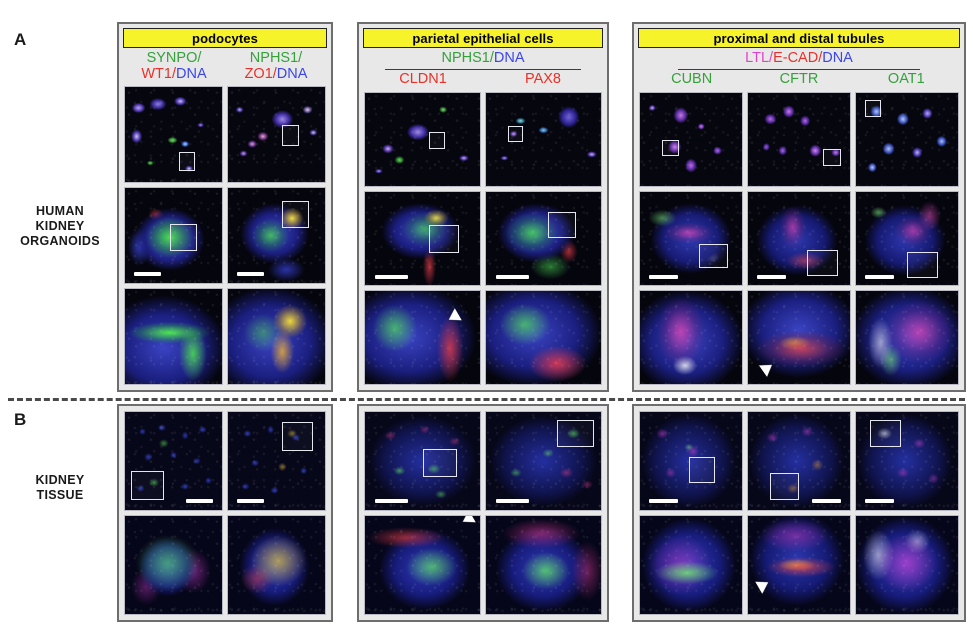 The image size is (973, 634). What do you see at coordinates (173, 235) in the screenshot?
I see `micrograph-organoid-synpo-mid` at bounding box center [173, 235].